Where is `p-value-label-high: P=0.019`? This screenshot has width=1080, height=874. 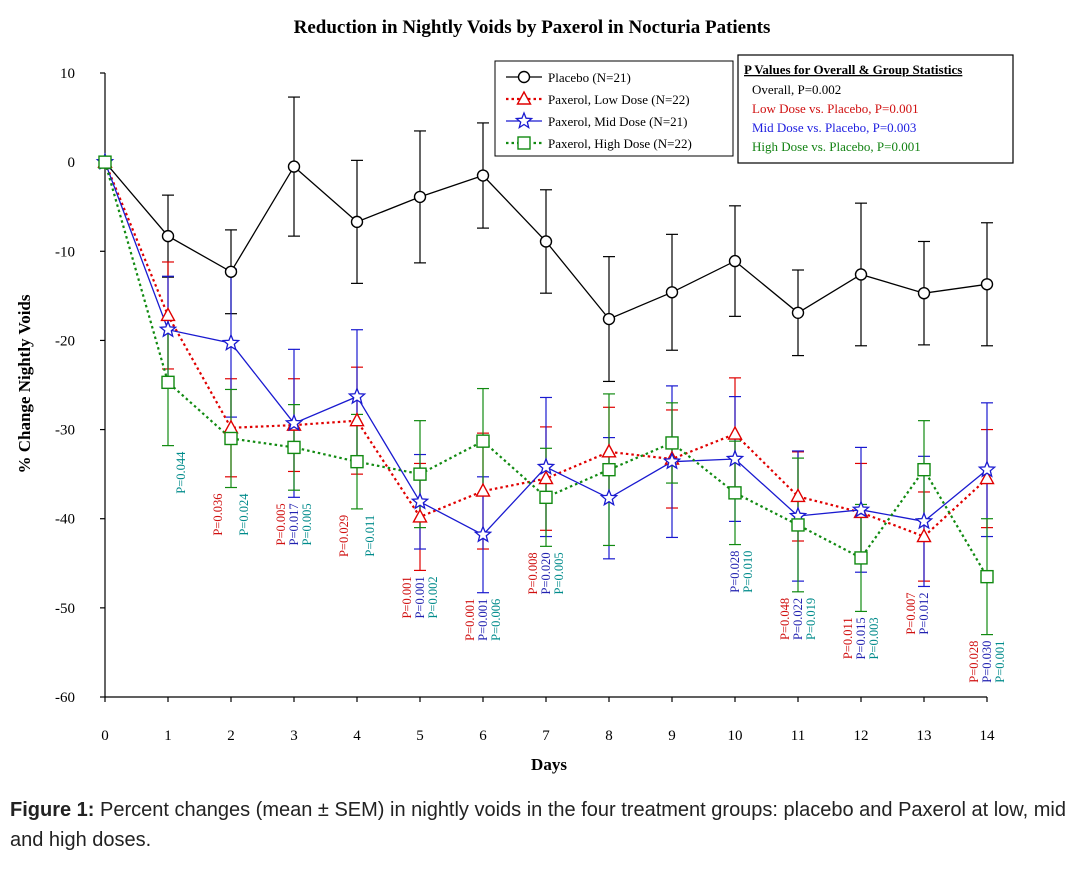
p-value-label-high: P=0.019 is located at coordinates (811, 619).